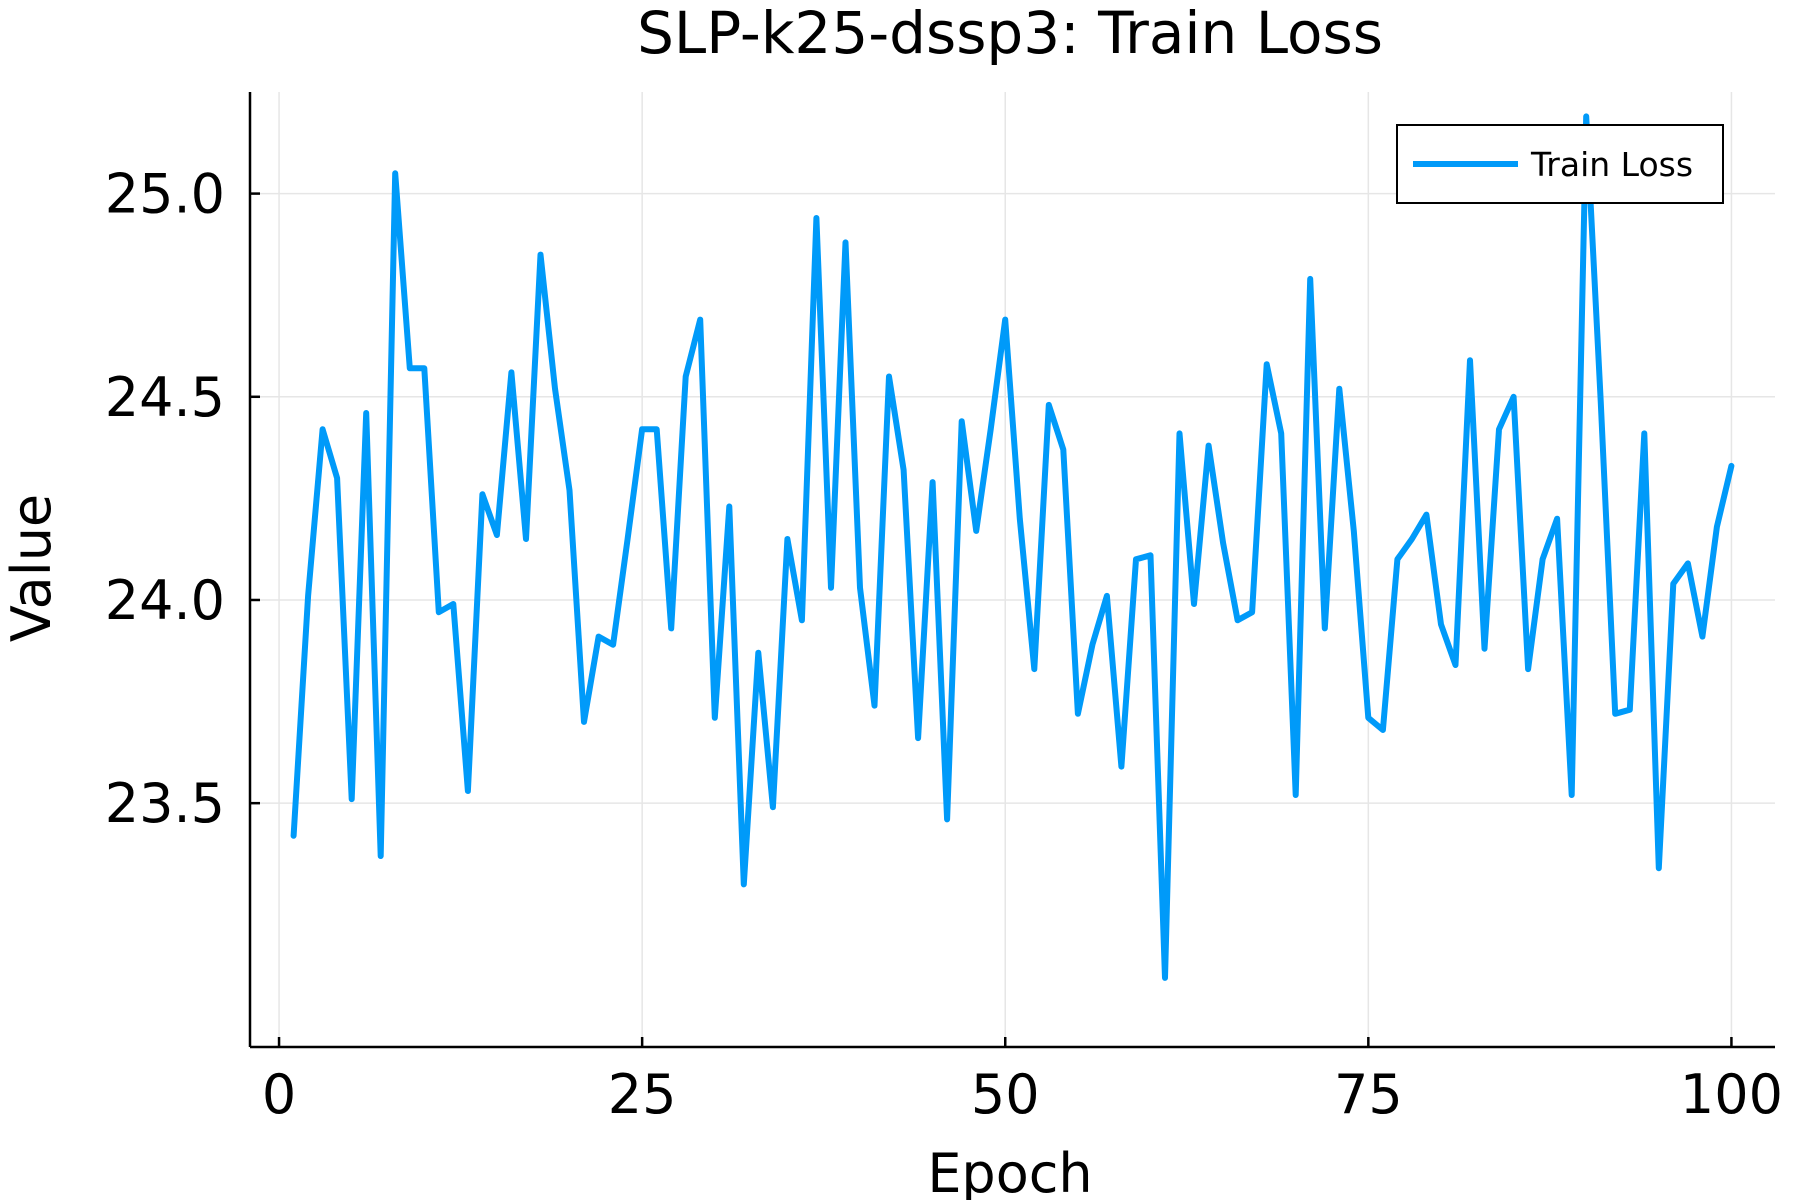 This screenshot has width=1800, height=1200. Describe the element at coordinates (642, 1094) in the screenshot. I see `x-tick-label: 25` at that location.